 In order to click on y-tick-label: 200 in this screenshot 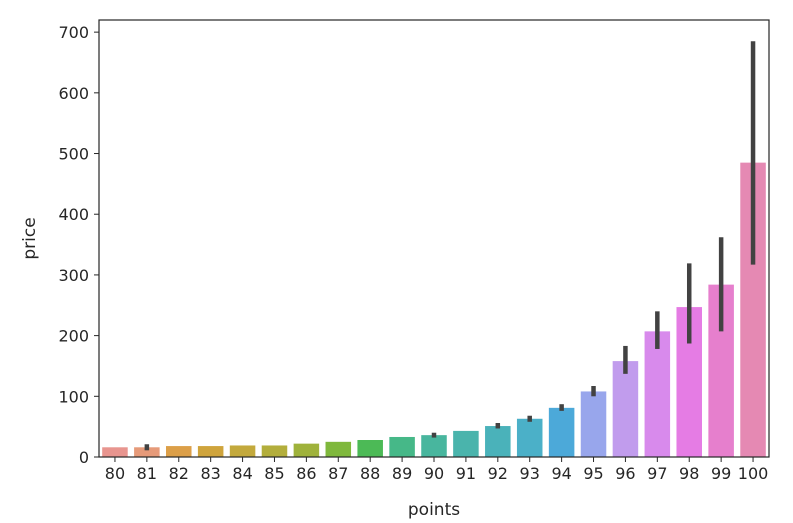, I will do `click(73, 336)`.